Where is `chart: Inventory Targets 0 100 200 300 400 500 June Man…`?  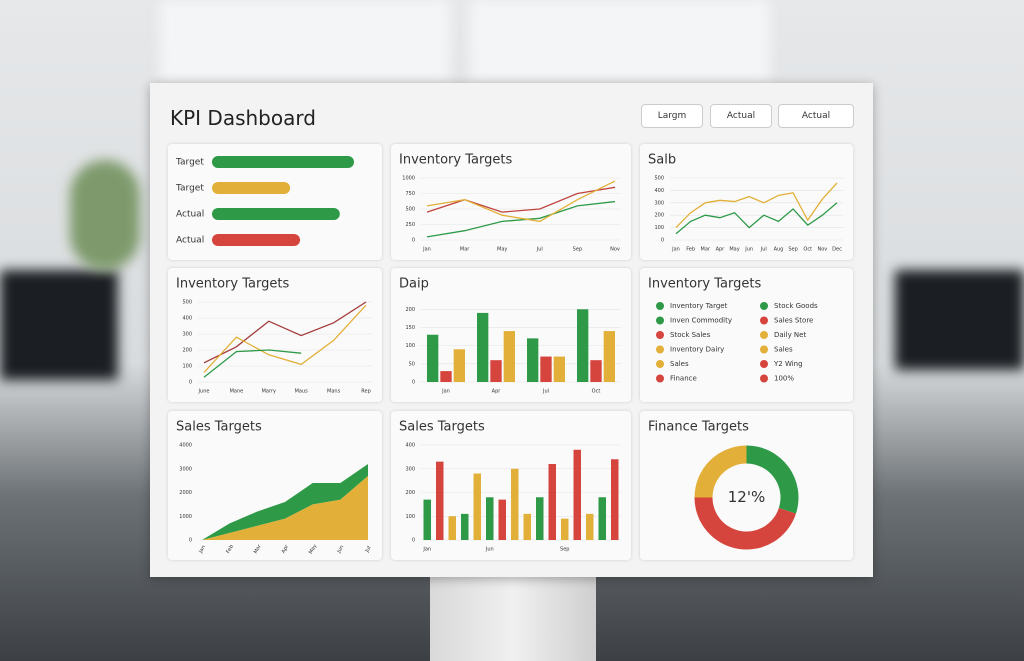 chart: Inventory Targets 0 100 200 300 400 500 June Man… is located at coordinates (274, 336).